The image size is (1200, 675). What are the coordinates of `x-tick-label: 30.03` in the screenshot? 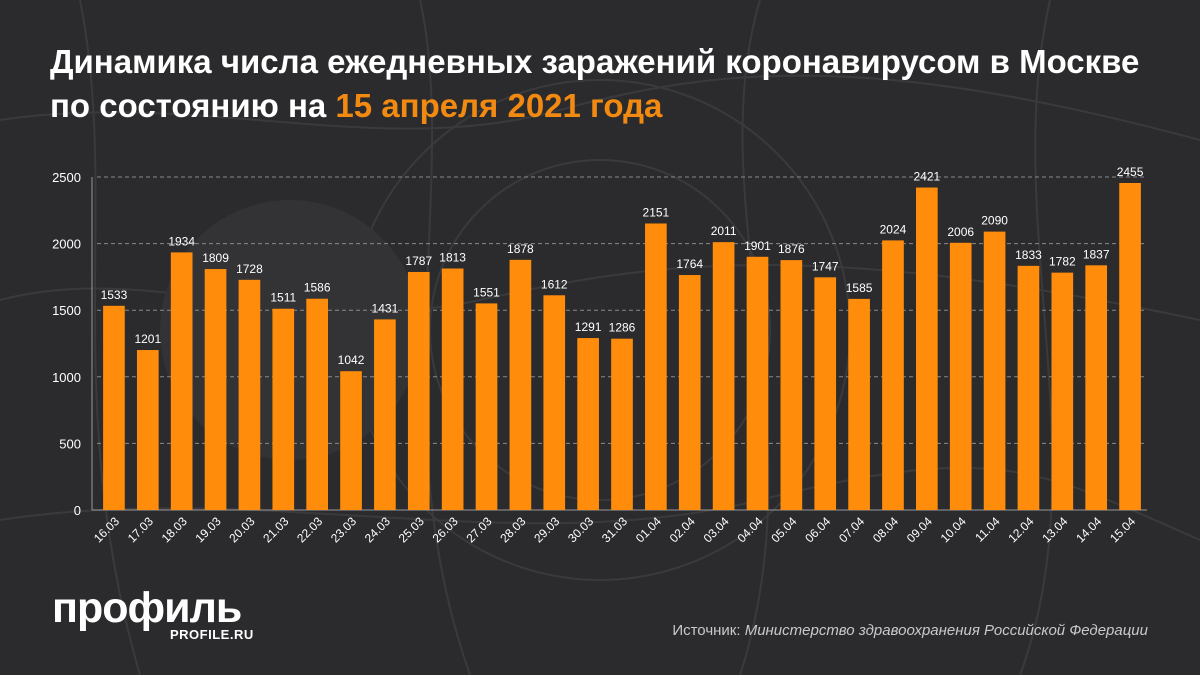 It's located at (580, 529).